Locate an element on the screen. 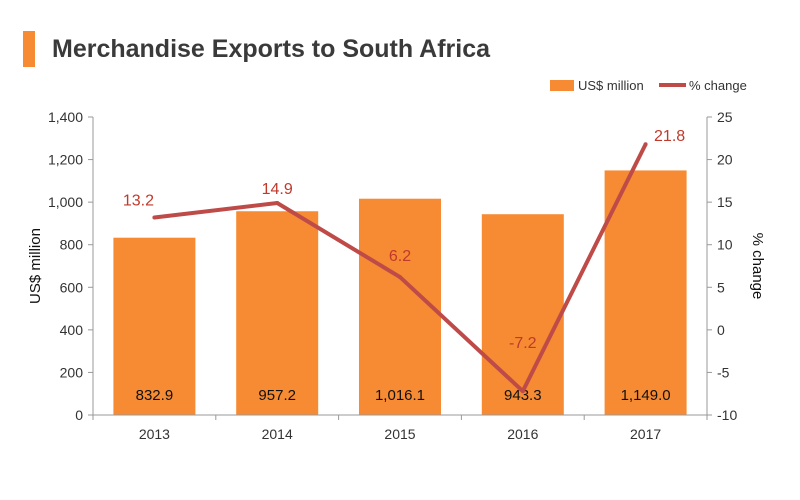 The height and width of the screenshot is (500, 800). left-tick-label: 800 is located at coordinates (72, 245).